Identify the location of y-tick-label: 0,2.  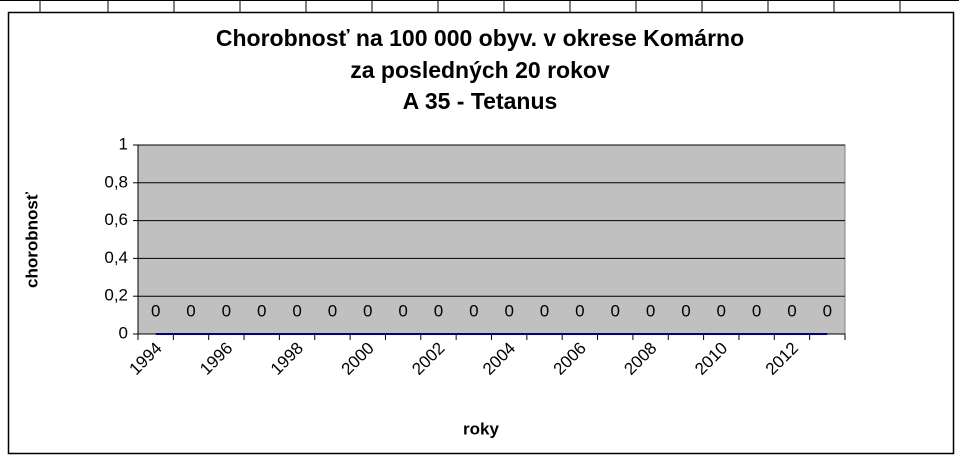
(116, 295).